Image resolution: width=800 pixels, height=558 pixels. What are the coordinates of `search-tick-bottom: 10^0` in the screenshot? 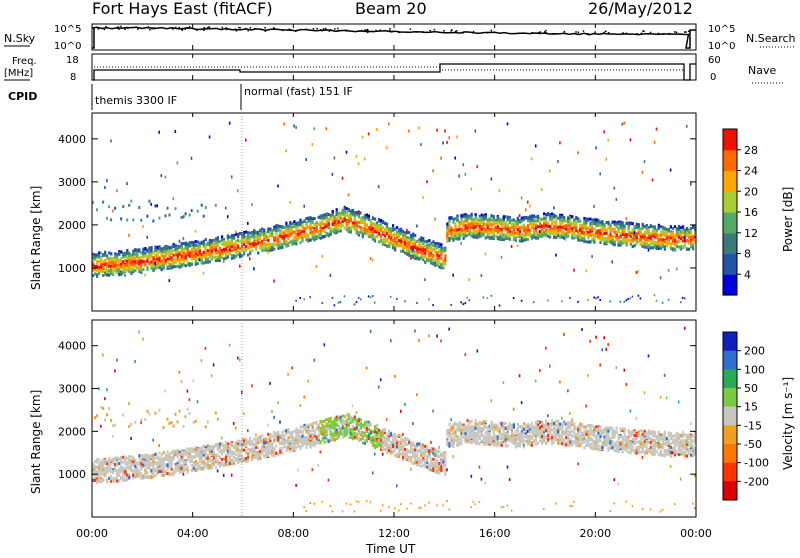 It's located at (721, 46).